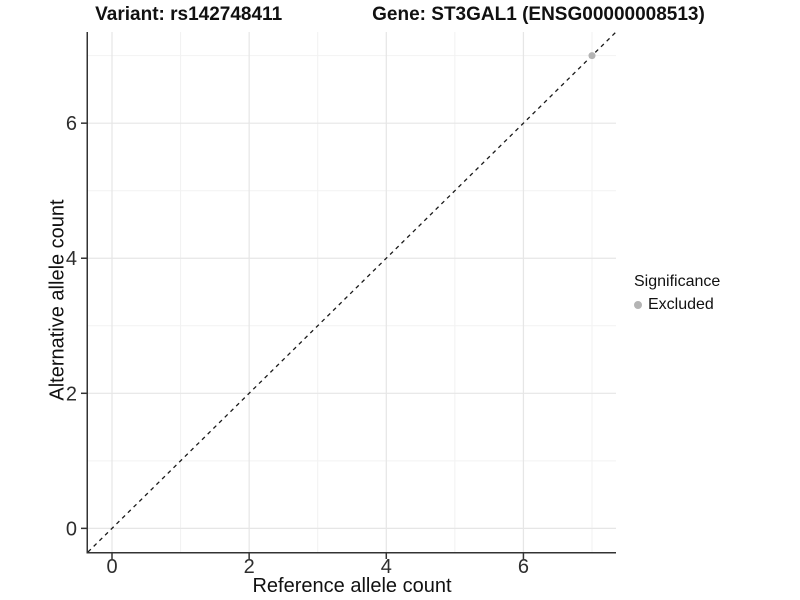 The width and height of the screenshot is (800, 600). Describe the element at coordinates (71, 529) in the screenshot. I see `y-tick-label: 0` at that location.